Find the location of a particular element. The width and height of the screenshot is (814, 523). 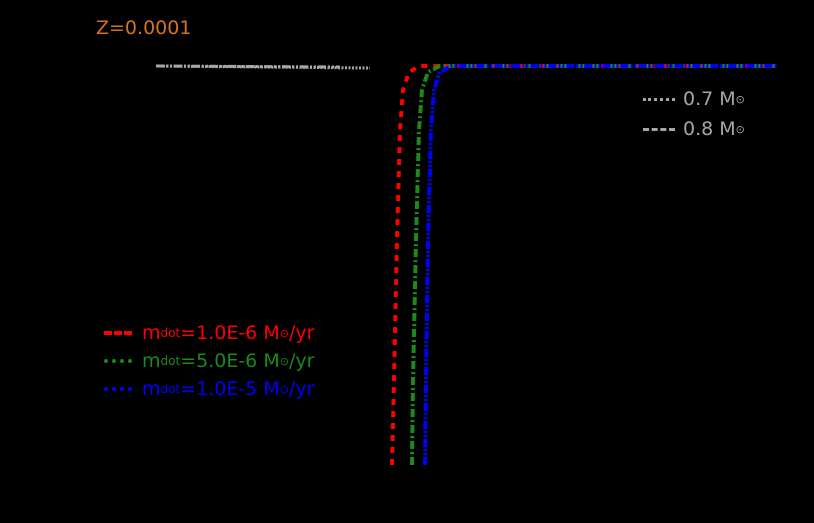

legend-swatch-dashed is located at coordinates (118, 333).